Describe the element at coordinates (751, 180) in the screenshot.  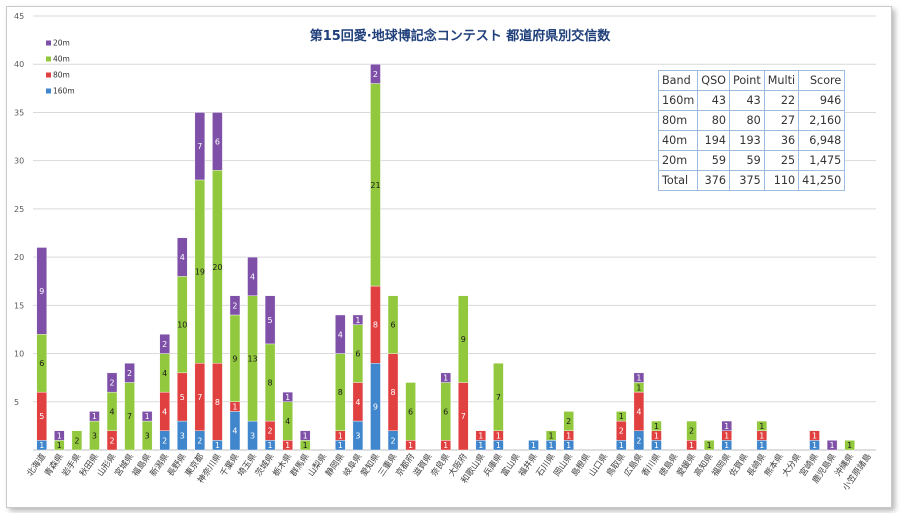
I see `score-table-total-row: Total 376 375 110 41,250` at that location.